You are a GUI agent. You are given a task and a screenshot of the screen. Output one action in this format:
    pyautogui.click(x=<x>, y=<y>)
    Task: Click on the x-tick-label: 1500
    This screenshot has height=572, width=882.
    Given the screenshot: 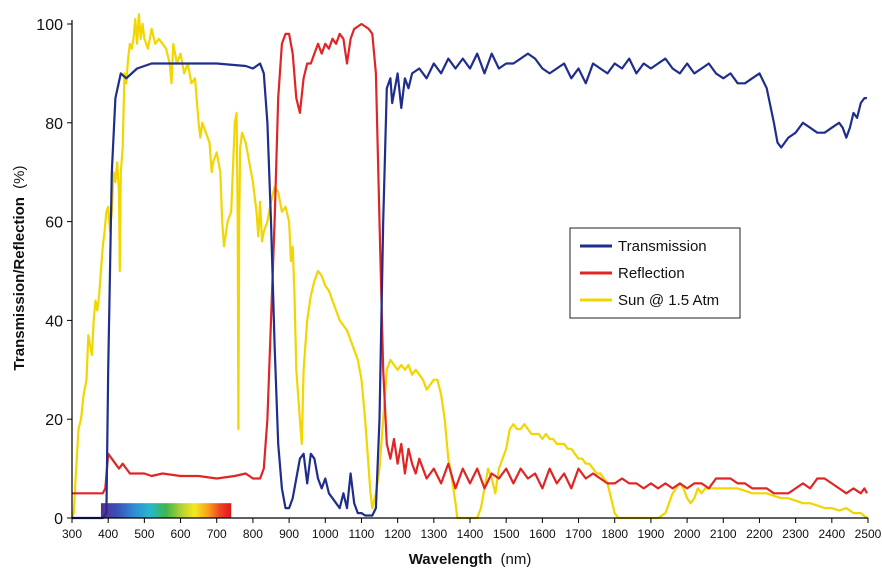 What is the action you would take?
    pyautogui.click(x=506, y=534)
    